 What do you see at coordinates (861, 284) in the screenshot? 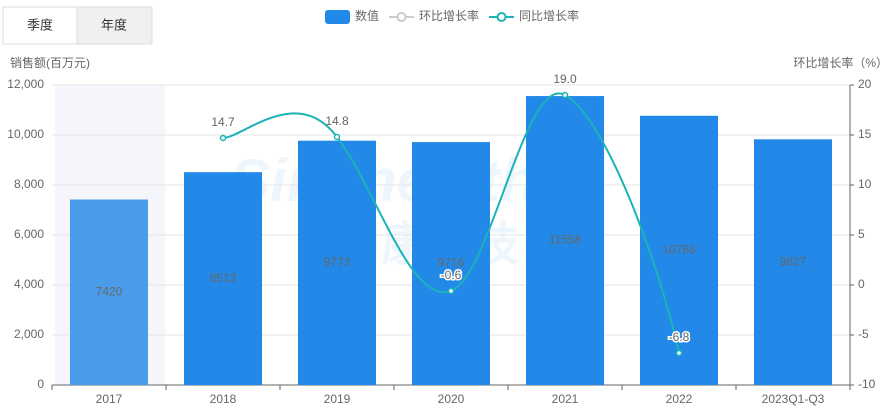
I see `y2-tick-label: 0` at bounding box center [861, 284].